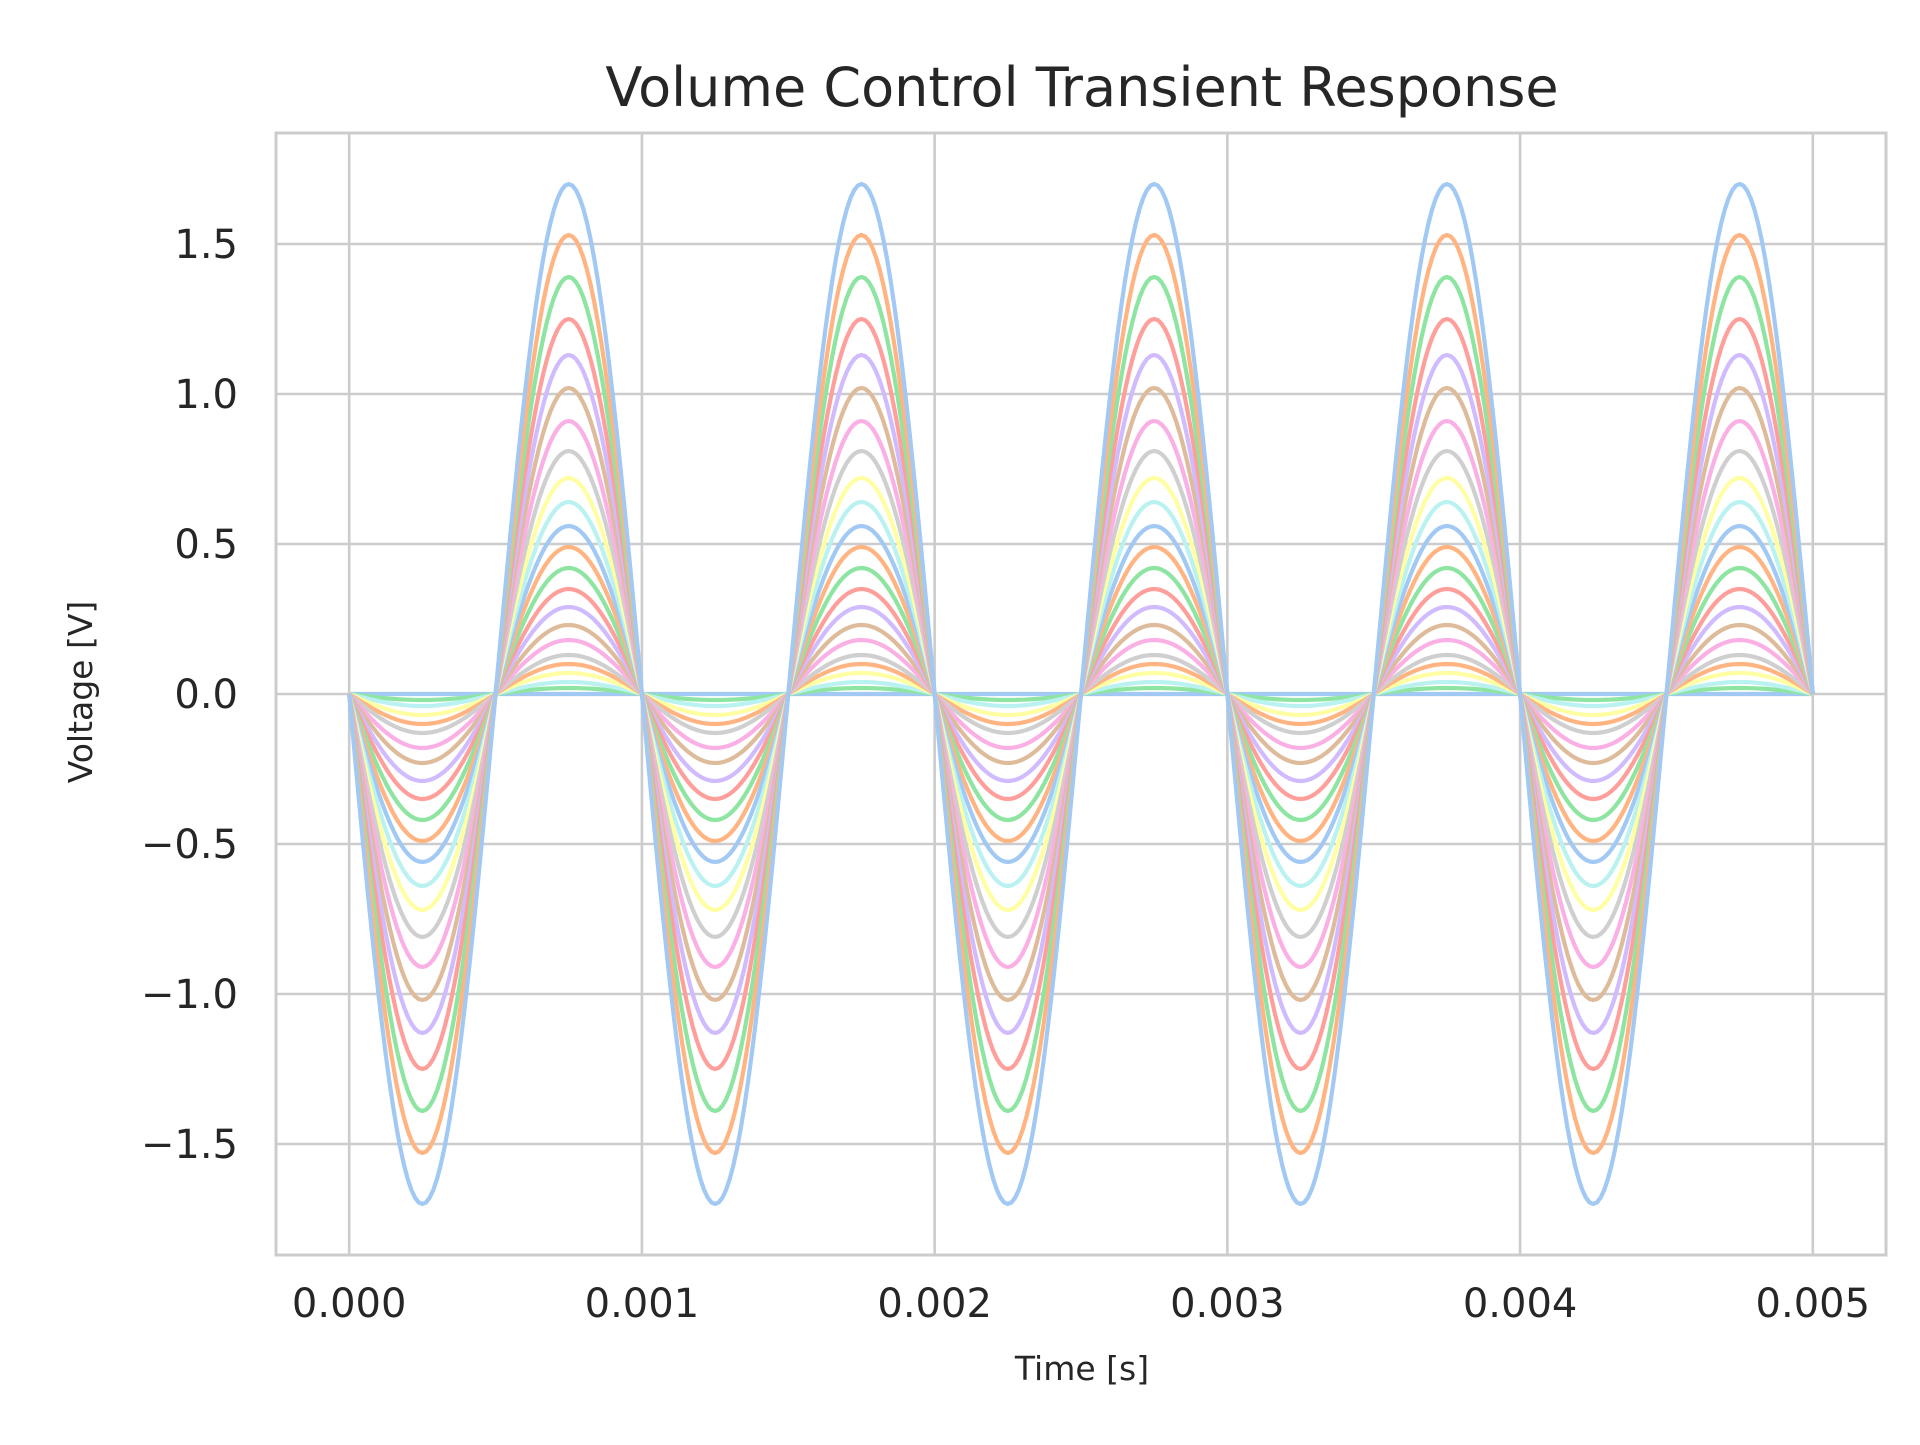  What do you see at coordinates (1813, 1304) in the screenshot?
I see `x-tick-label: 0.005` at bounding box center [1813, 1304].